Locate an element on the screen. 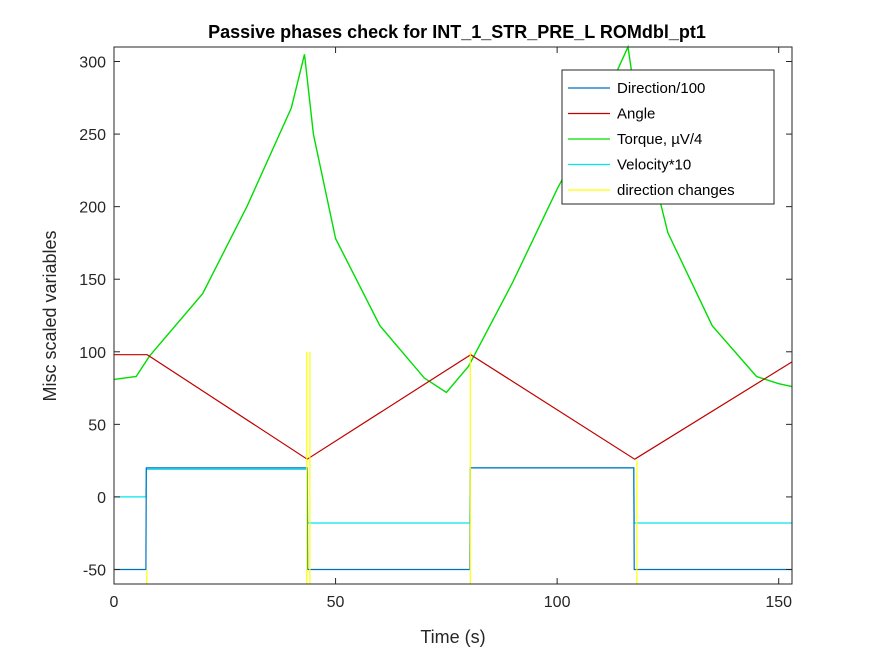 The height and width of the screenshot is (656, 875). y-tick-label: 100 is located at coordinates (92, 353).